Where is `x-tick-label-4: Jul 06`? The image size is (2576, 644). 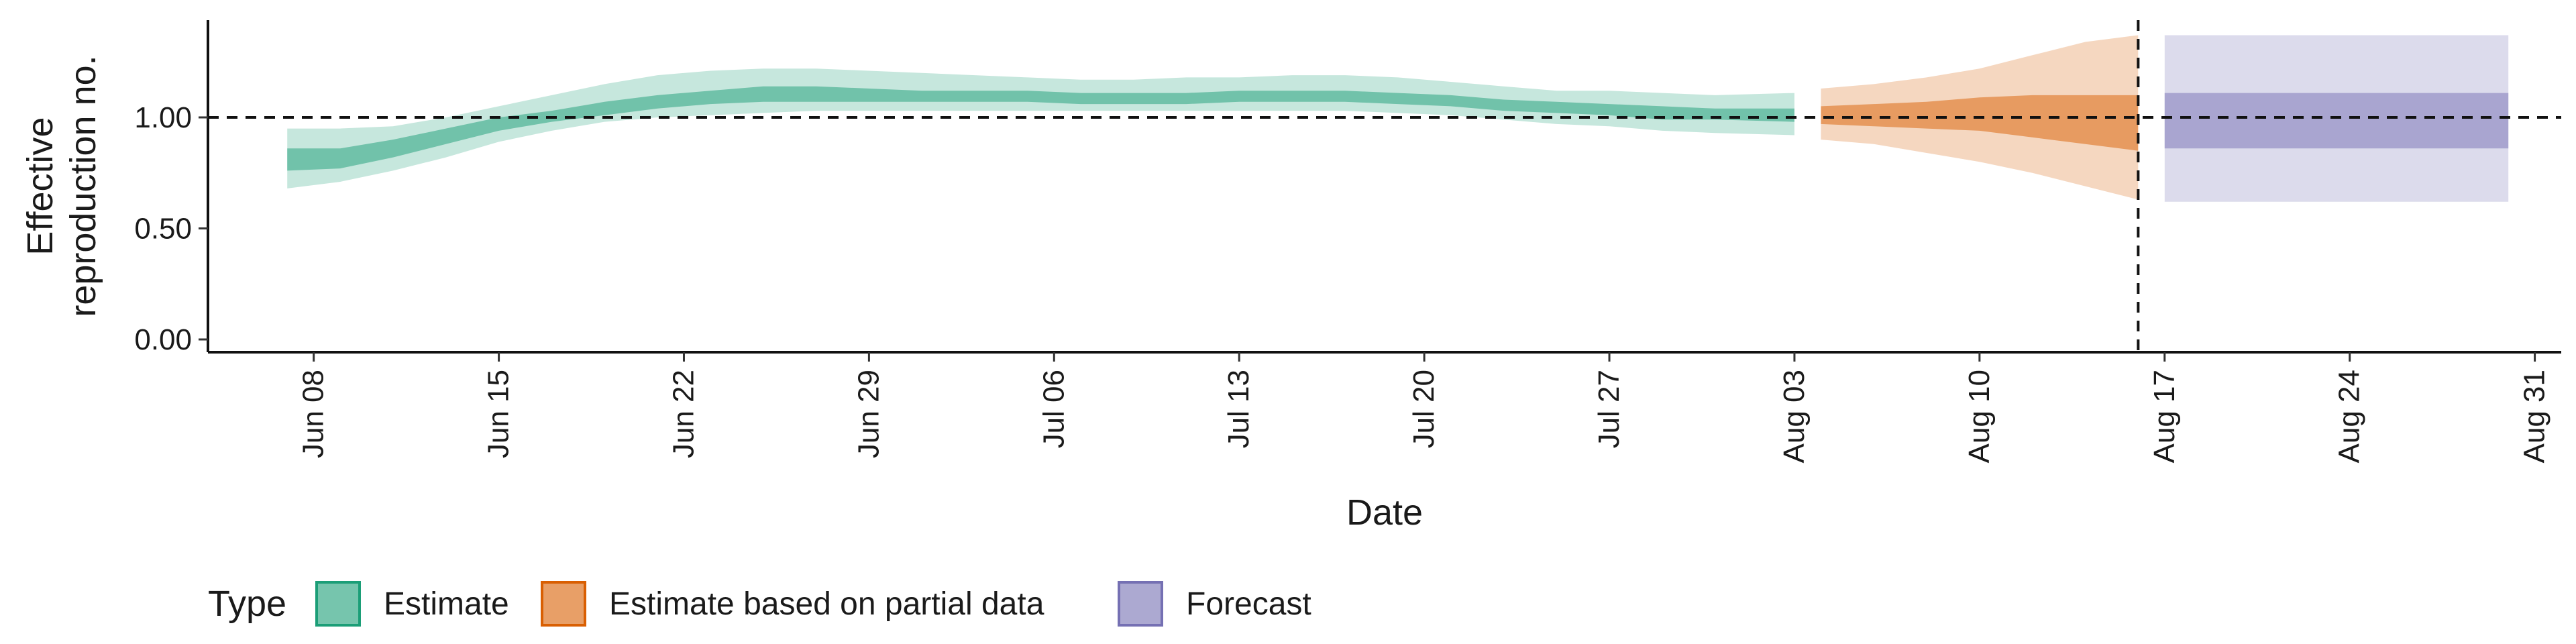
x-tick-label-4: Jul 06 is located at coordinates (1053, 409).